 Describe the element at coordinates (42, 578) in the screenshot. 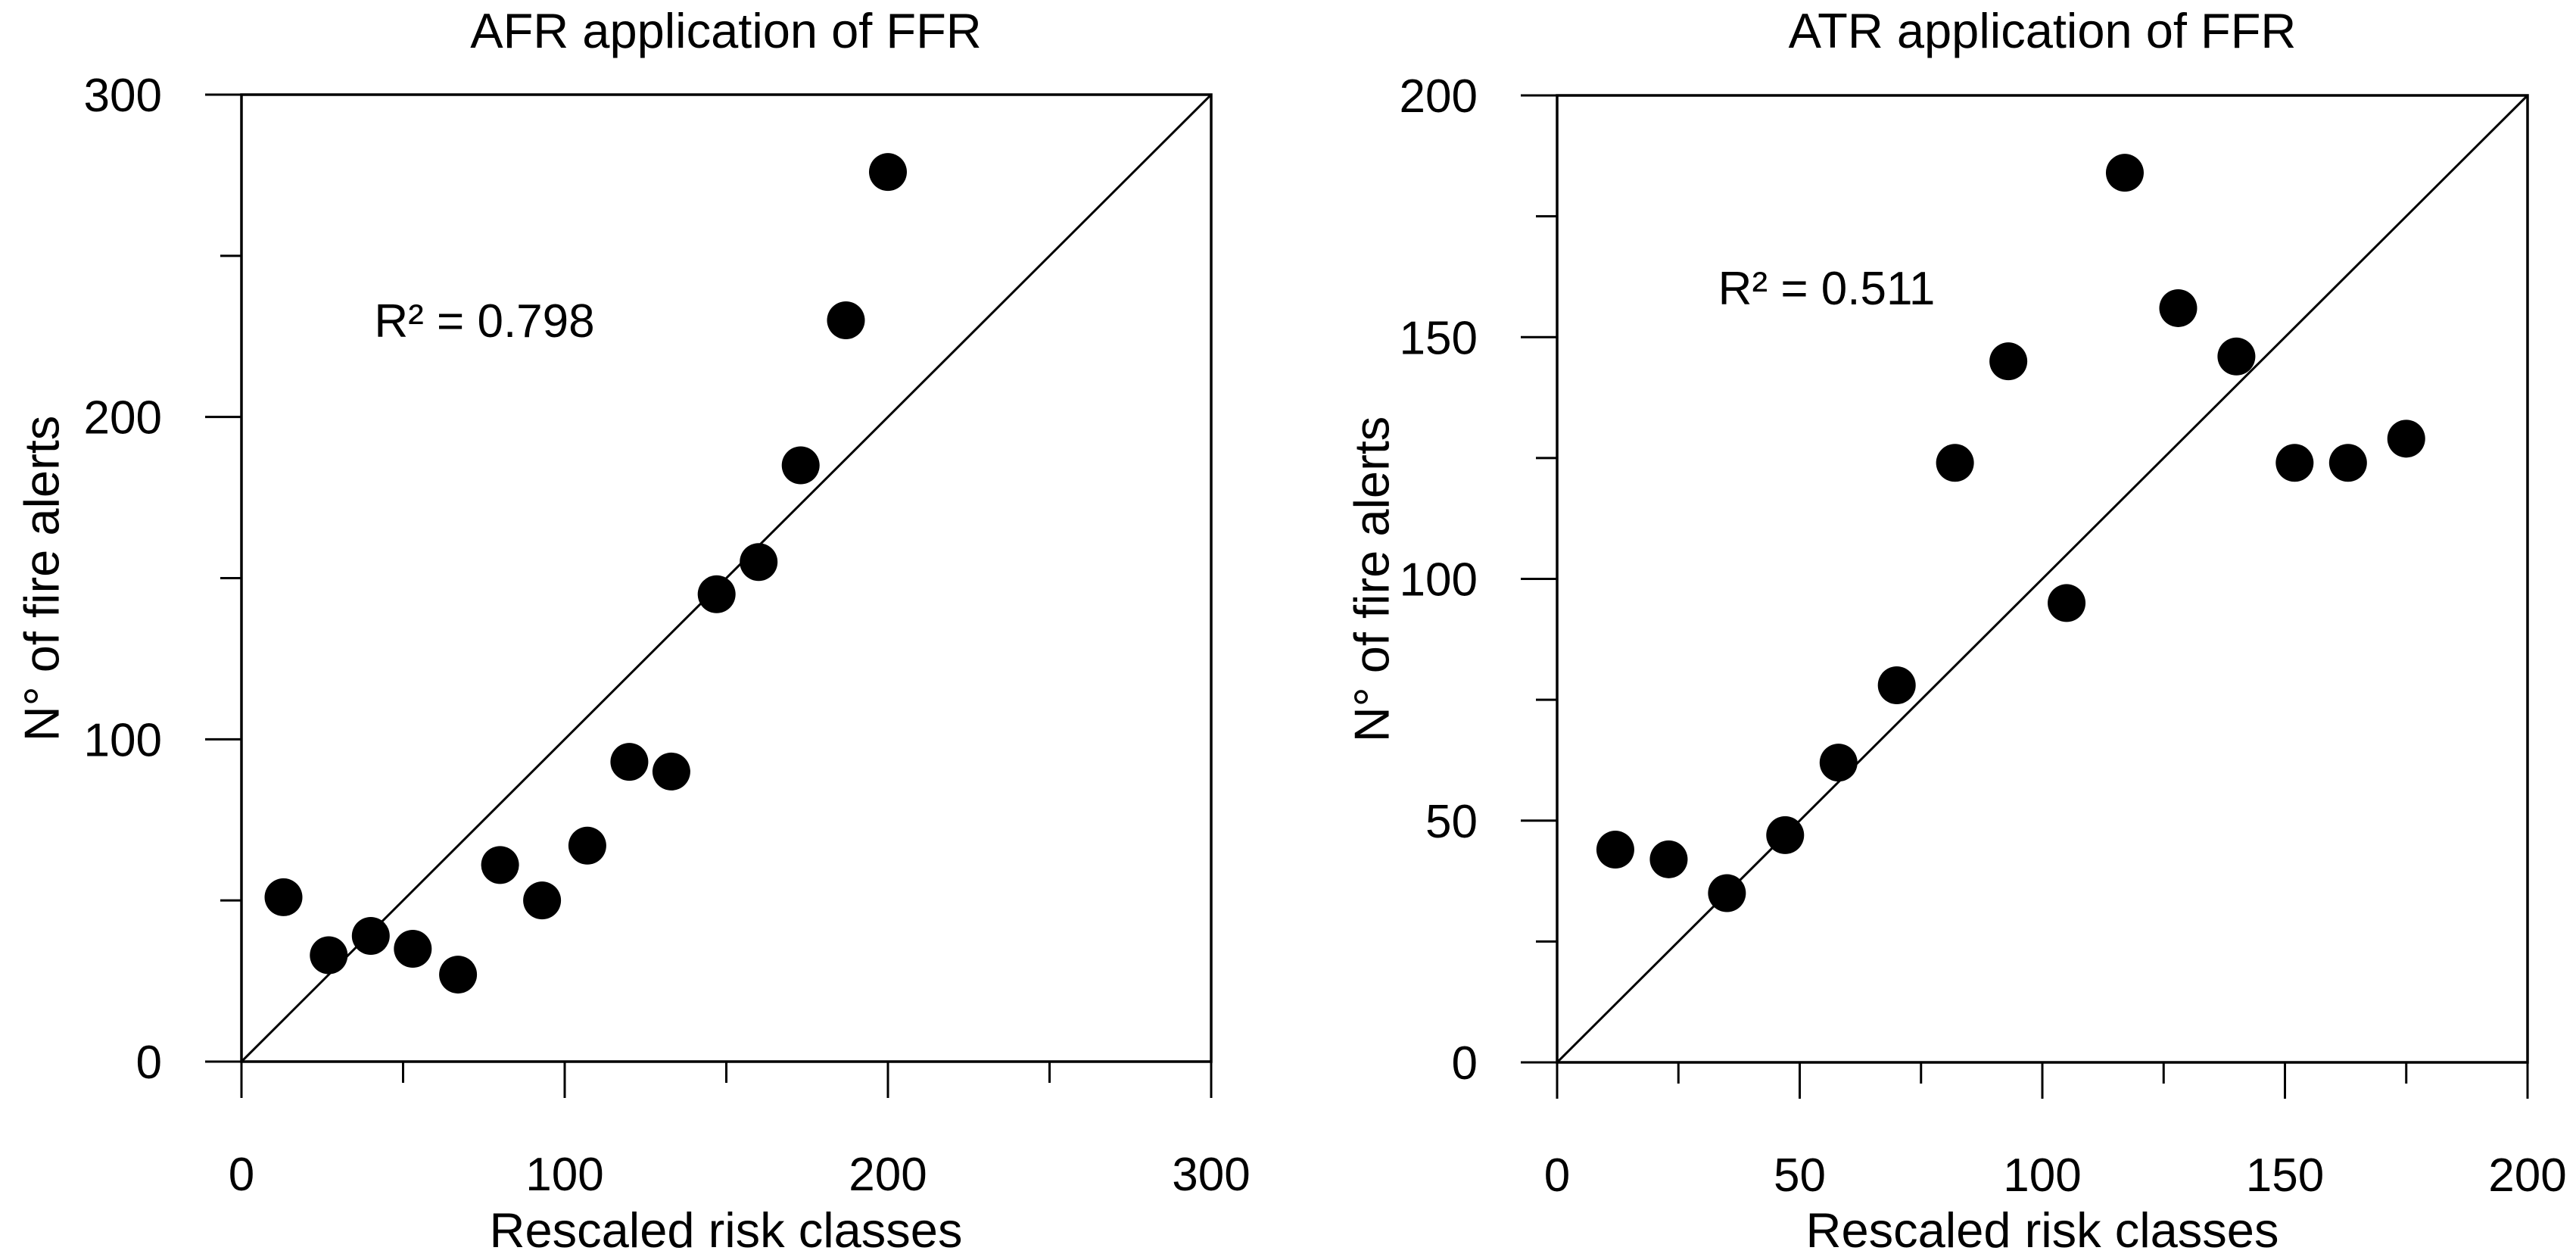

I see `y-axis-label-afr: N° of fire alerts` at that location.